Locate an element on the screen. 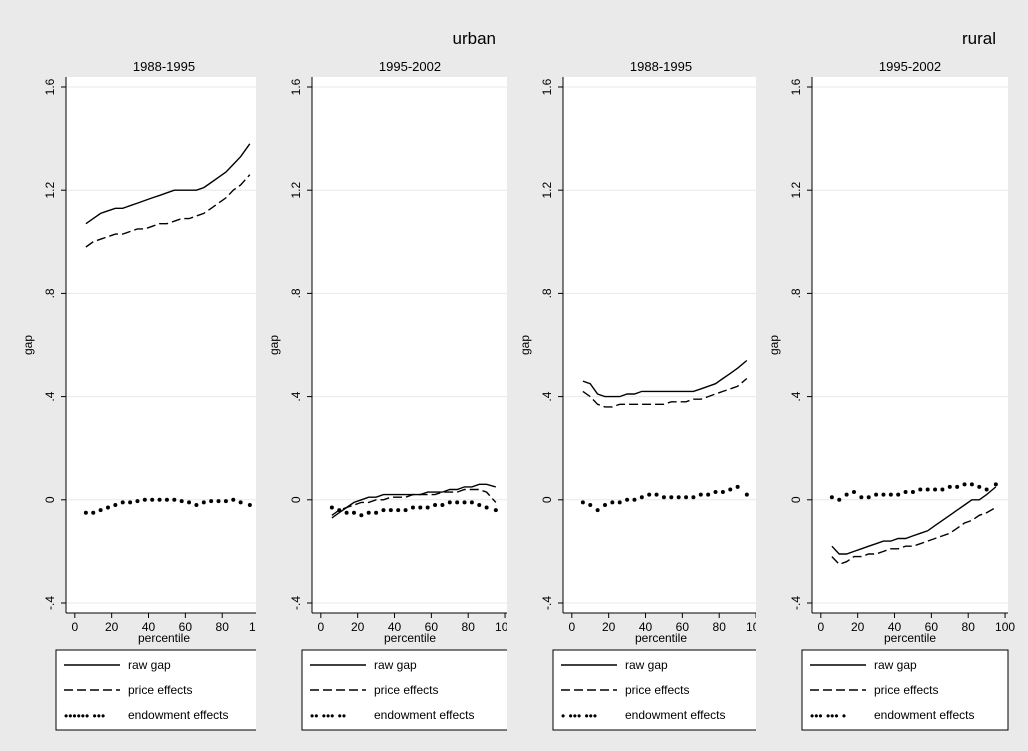 The image size is (1028, 751). panel-2-raw-gap-line is located at coordinates (665, 378).